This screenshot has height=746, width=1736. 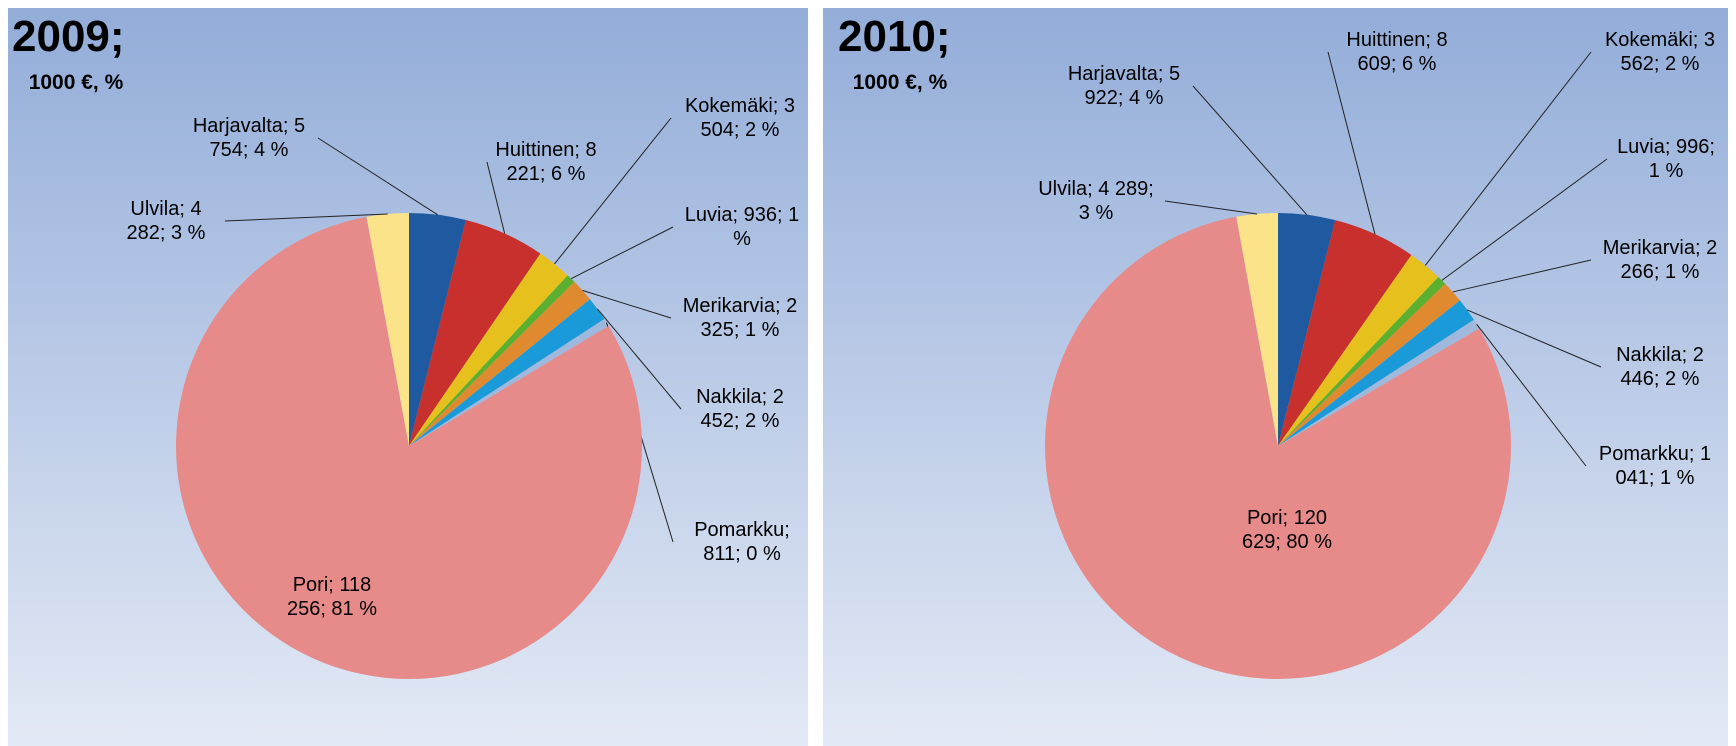 I want to click on label-text: 118 256; 81 %, so click(x=332, y=597).